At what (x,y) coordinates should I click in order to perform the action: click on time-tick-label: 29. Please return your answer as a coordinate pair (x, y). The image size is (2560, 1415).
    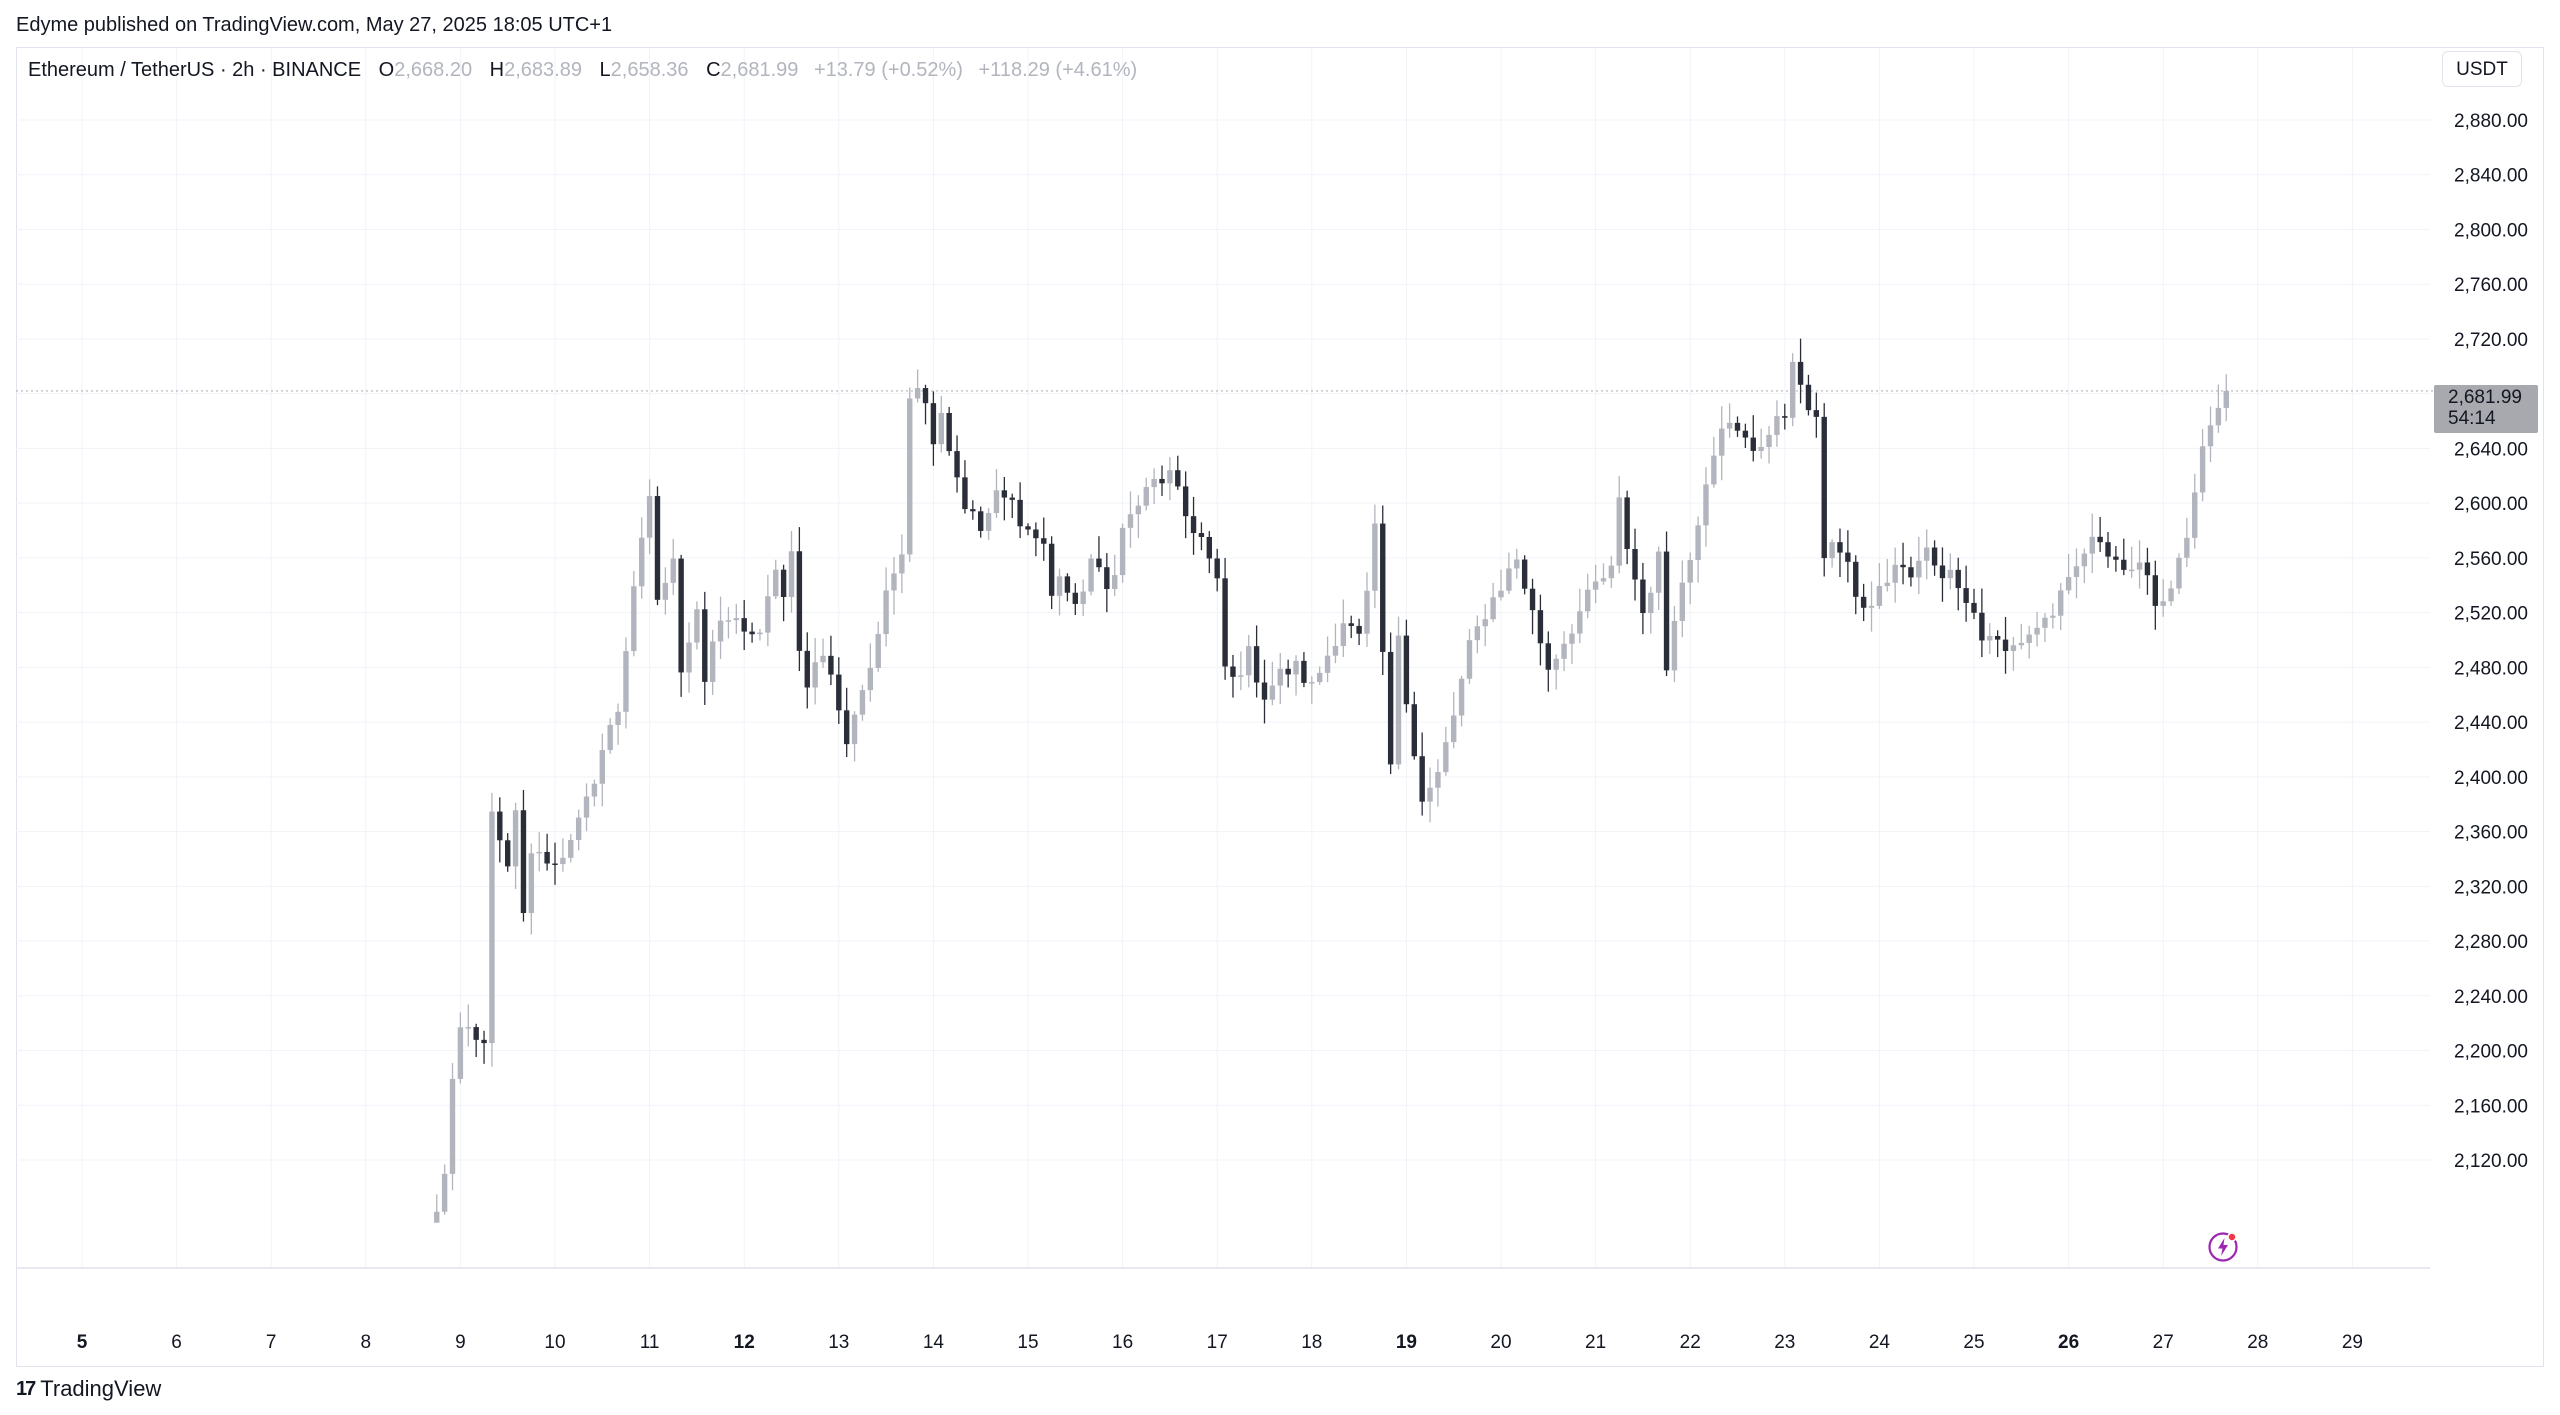
    Looking at the image, I should click on (2352, 1342).